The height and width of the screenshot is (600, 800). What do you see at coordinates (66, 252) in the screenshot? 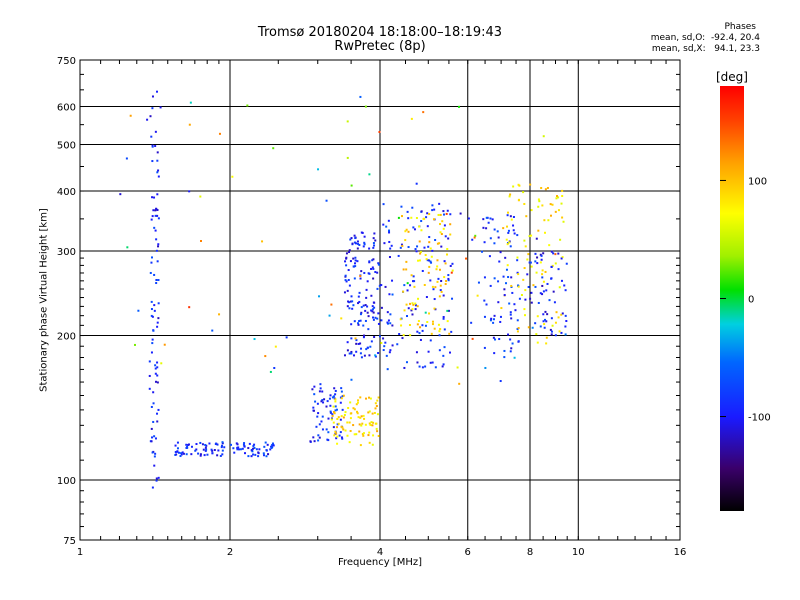
I see `y-tick-label: 300` at bounding box center [66, 252].